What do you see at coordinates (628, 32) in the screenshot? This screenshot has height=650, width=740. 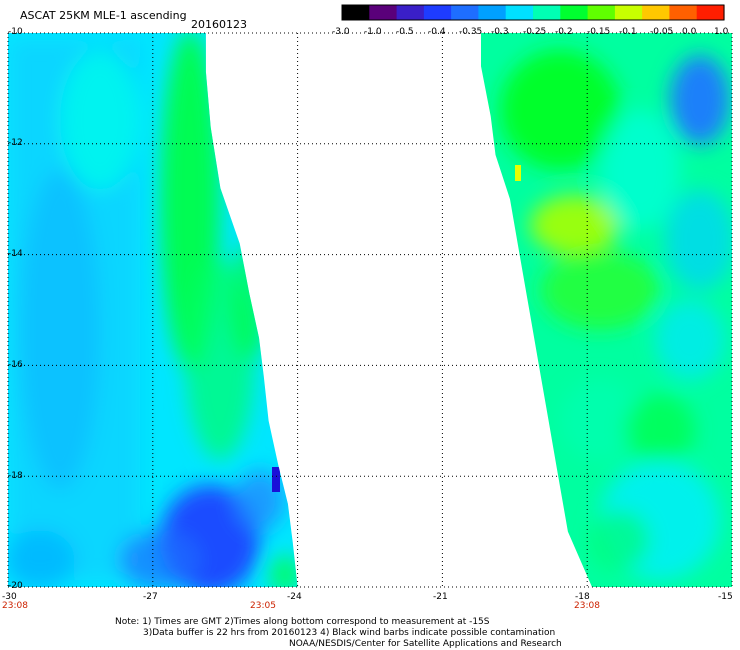 I see `colorbar-tick-label: -0.1` at bounding box center [628, 32].